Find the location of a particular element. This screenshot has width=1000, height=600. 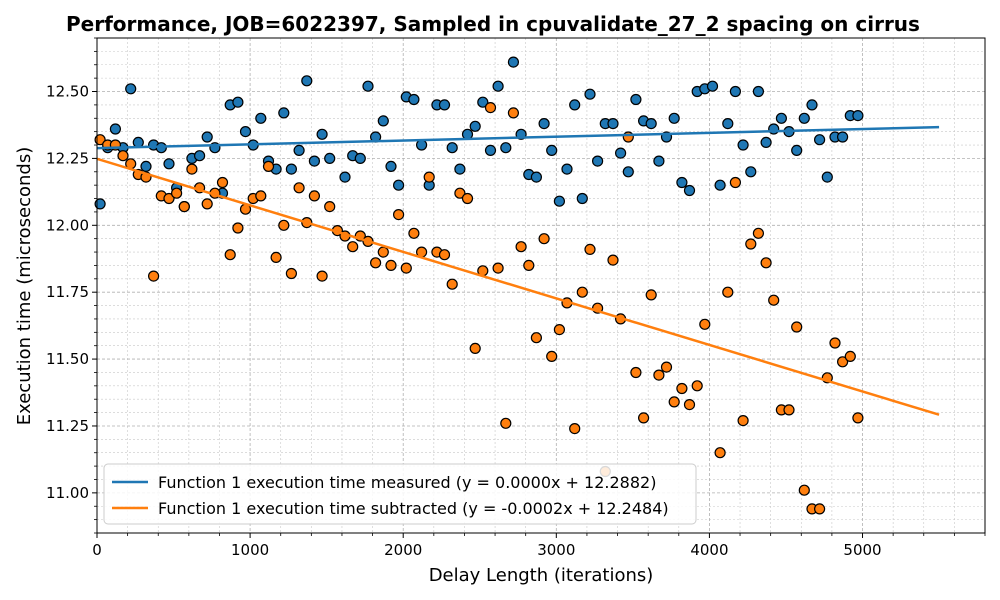

x-tick-label: 0 is located at coordinates (97, 550).